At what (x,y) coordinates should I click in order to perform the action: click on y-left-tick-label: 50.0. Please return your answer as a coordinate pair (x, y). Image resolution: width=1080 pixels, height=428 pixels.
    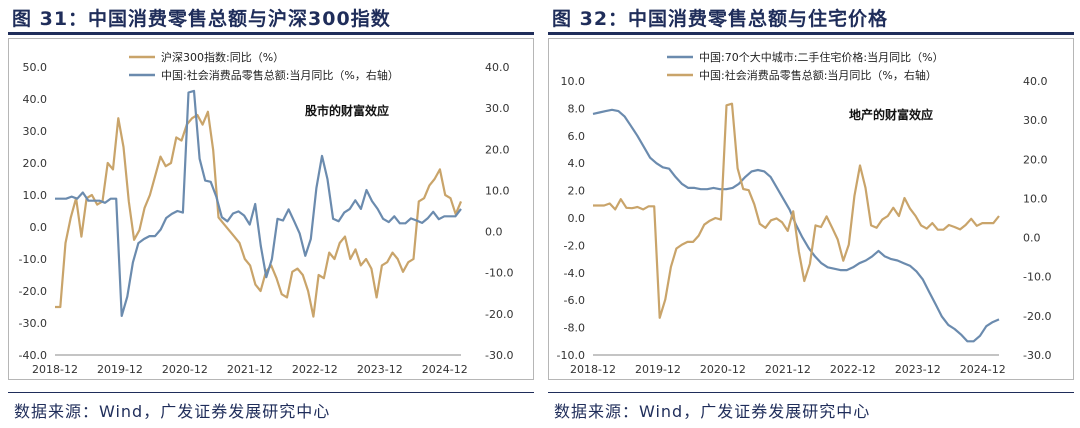
    Looking at the image, I should click on (35, 67).